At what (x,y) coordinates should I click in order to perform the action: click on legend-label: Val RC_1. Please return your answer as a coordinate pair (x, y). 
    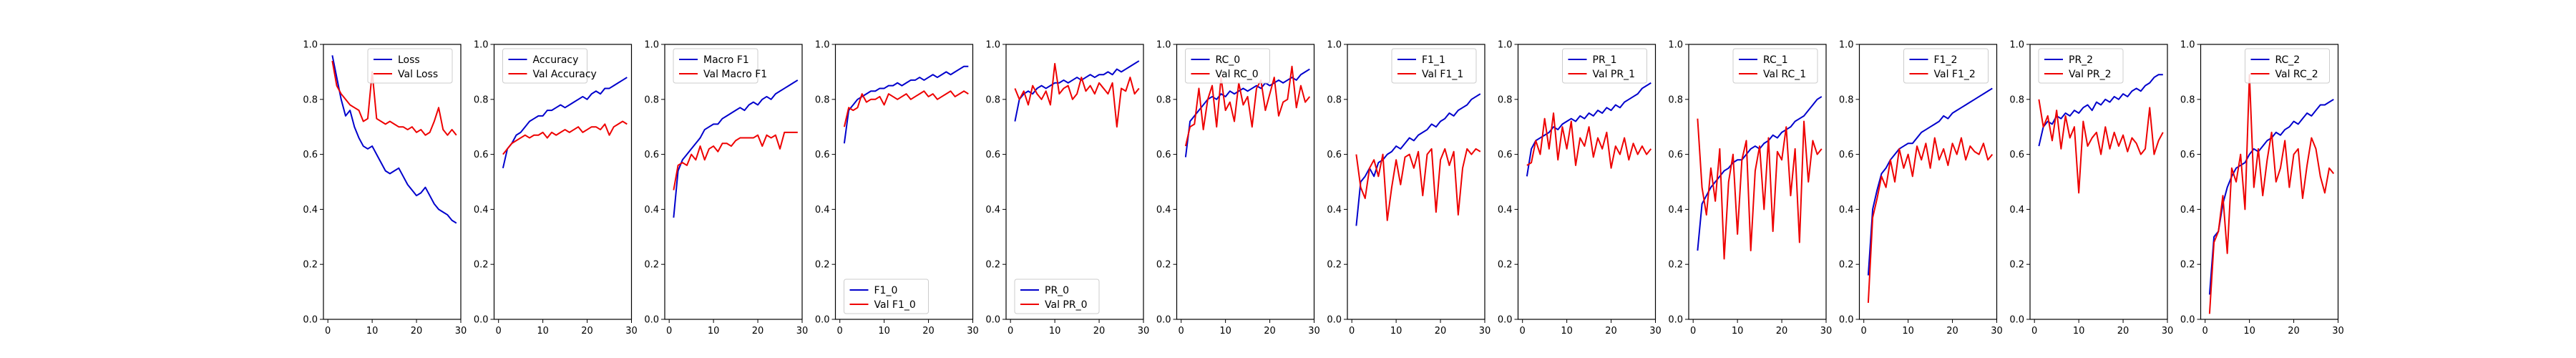
    Looking at the image, I should click on (1784, 74).